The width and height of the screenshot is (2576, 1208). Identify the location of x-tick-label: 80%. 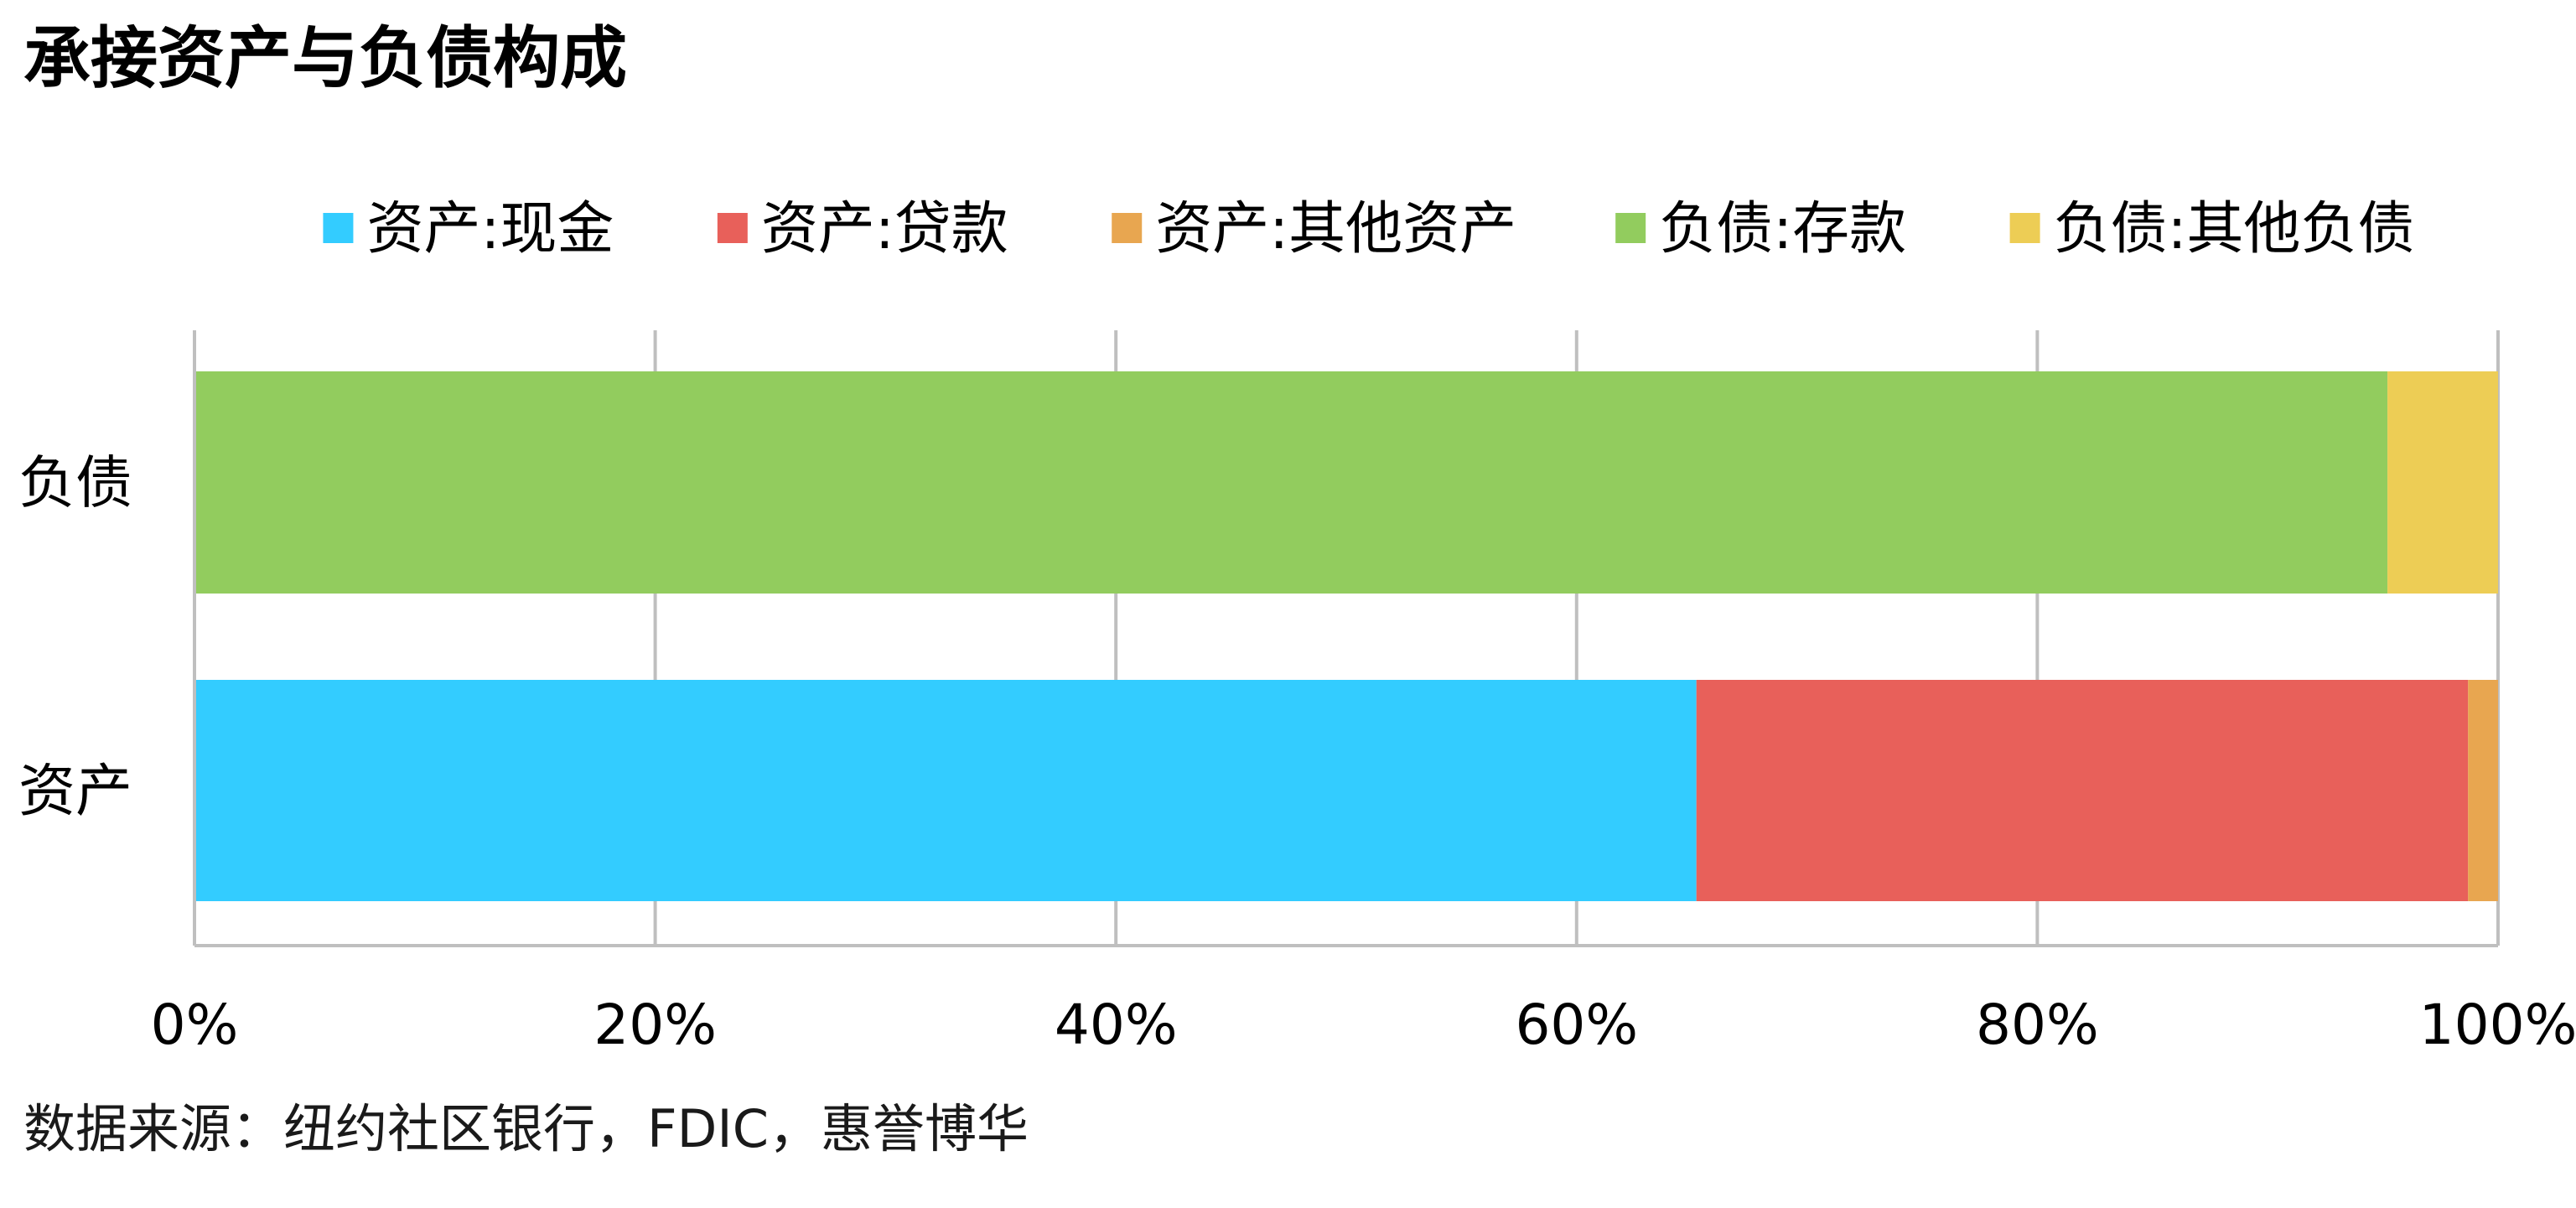
(2037, 1025).